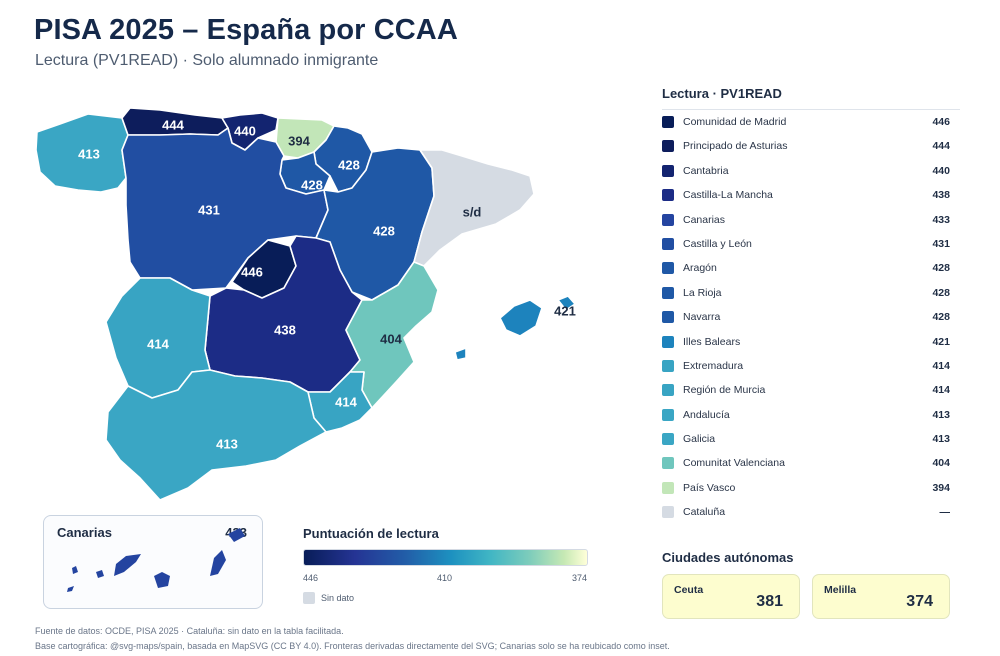 The height and width of the screenshot is (656, 1000). I want to click on legend-item: Andalucía 413, so click(811, 415).